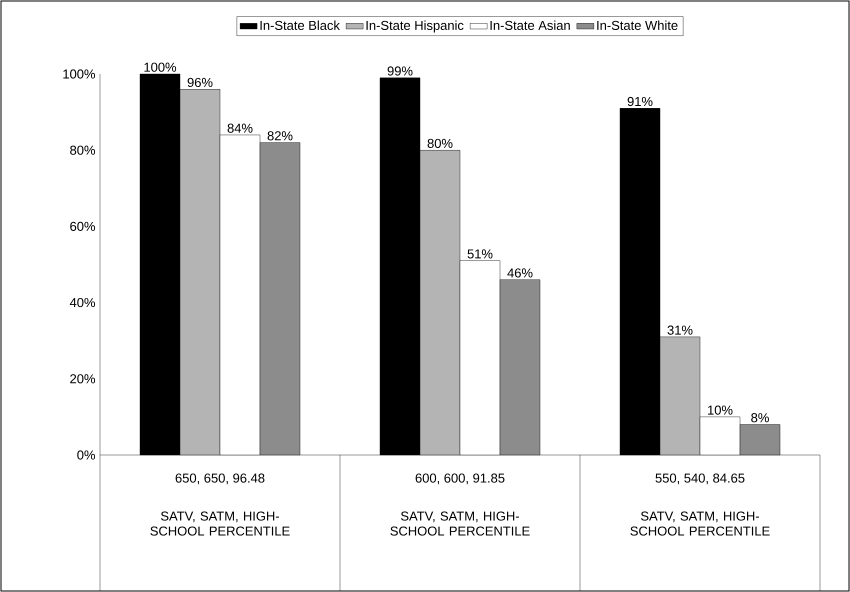 Image resolution: width=850 pixels, height=592 pixels. I want to click on data-label: 82%, so click(280, 135).